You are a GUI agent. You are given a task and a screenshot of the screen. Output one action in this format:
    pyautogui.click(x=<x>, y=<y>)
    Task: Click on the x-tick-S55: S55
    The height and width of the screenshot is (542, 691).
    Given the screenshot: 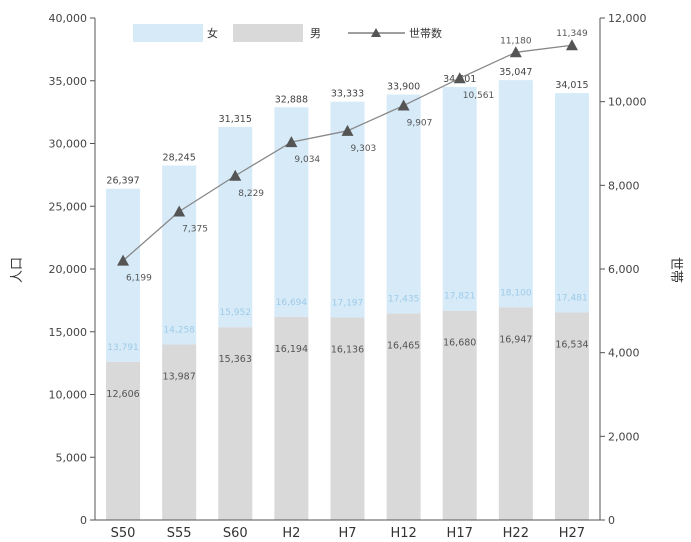 What is the action you would take?
    pyautogui.click(x=179, y=533)
    